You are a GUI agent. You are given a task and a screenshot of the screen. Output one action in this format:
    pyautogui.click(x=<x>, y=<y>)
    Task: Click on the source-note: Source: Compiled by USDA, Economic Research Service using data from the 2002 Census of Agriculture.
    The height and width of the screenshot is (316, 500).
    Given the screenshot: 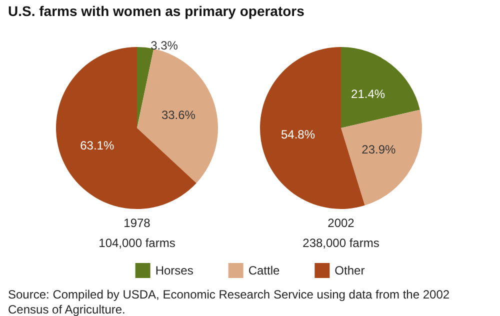 What is the action you would take?
    pyautogui.click(x=230, y=302)
    